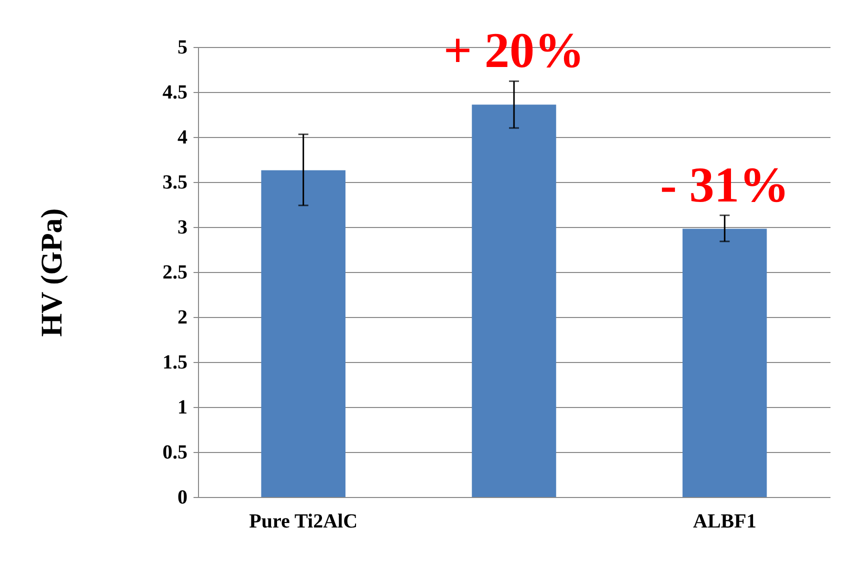  I want to click on y-tick-label: 3.5, so click(175, 183).